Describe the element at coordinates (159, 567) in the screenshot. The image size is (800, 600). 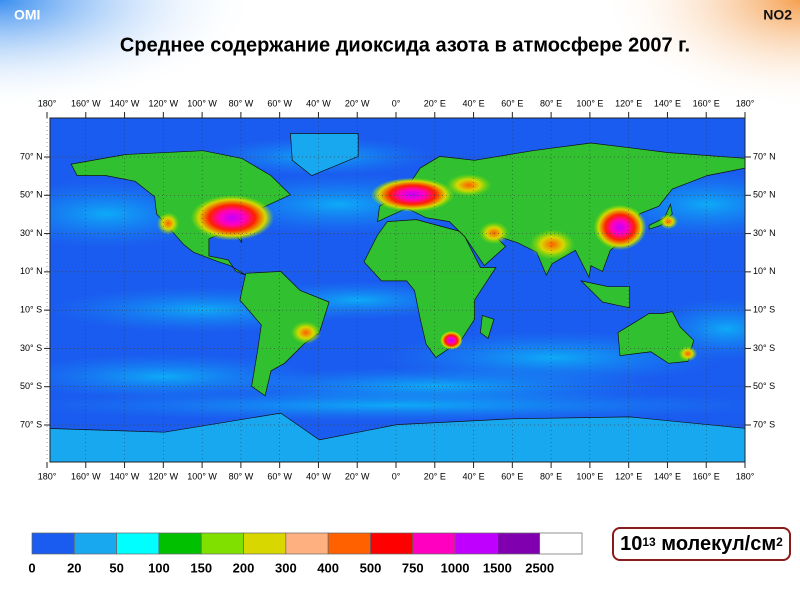
I see `scale-label: 100` at that location.